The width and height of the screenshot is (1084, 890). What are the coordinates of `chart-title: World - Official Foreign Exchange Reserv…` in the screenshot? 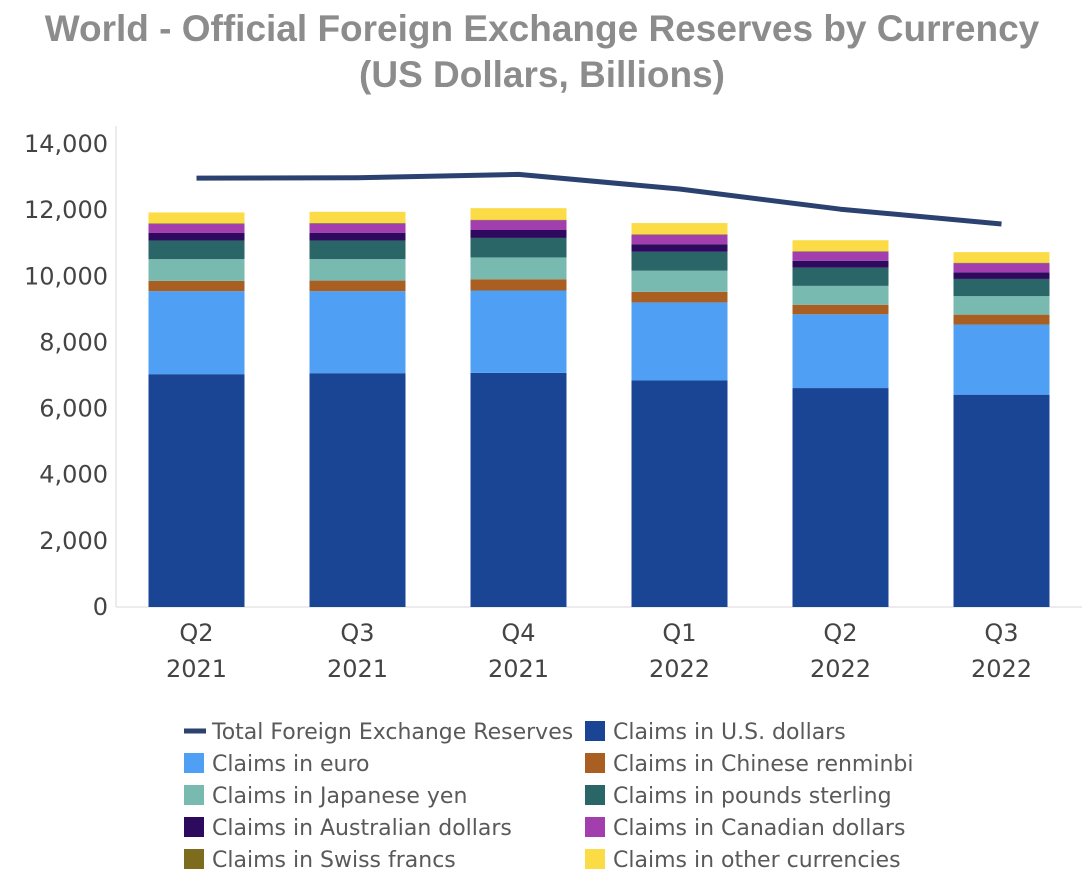 It's located at (542, 28).